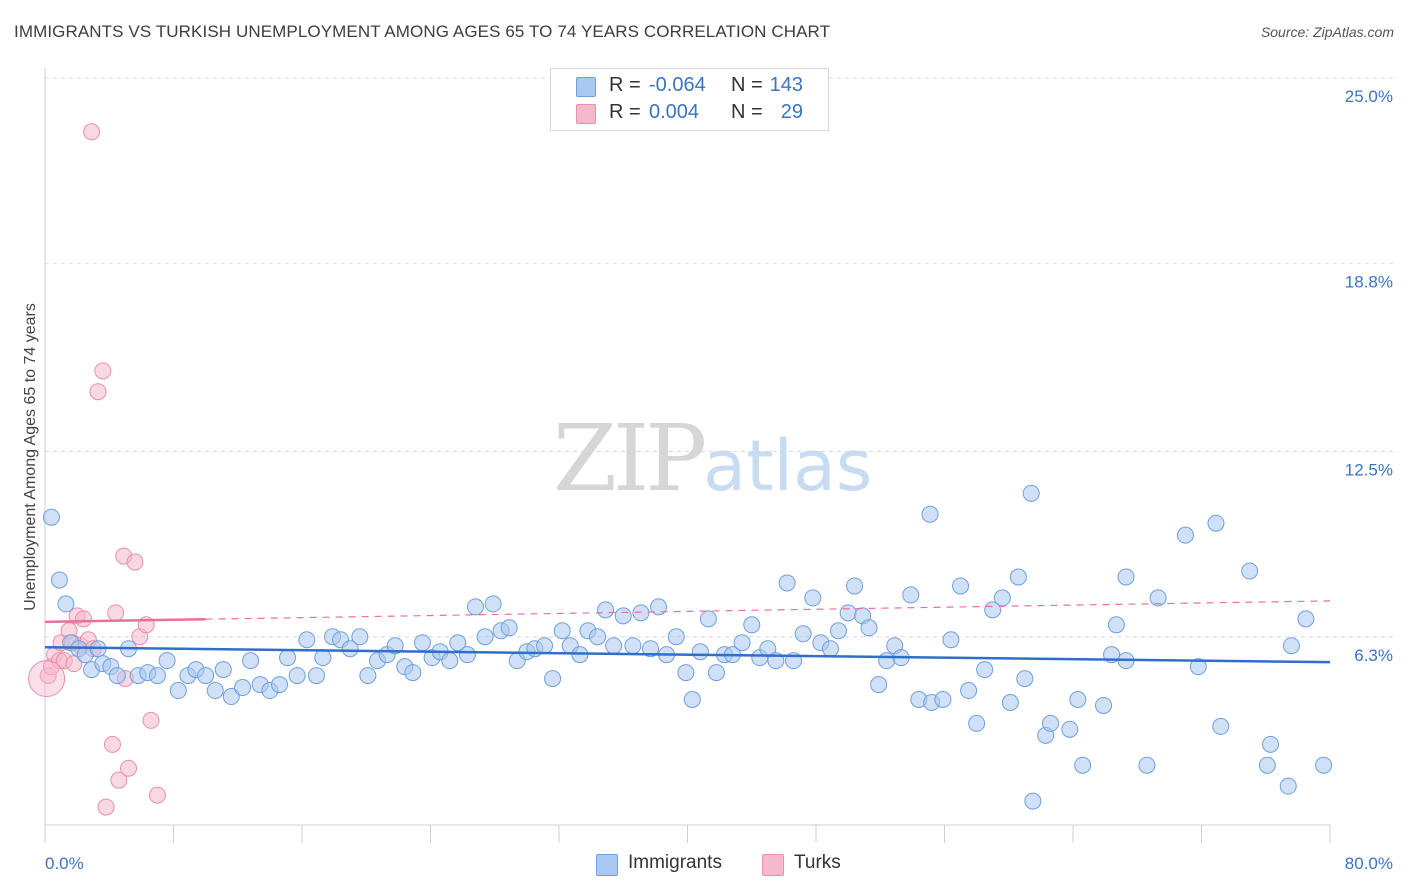 This screenshot has height=892, width=1406. What do you see at coordinates (773, 865) in the screenshot?
I see `turks-legend-swatch` at bounding box center [773, 865].